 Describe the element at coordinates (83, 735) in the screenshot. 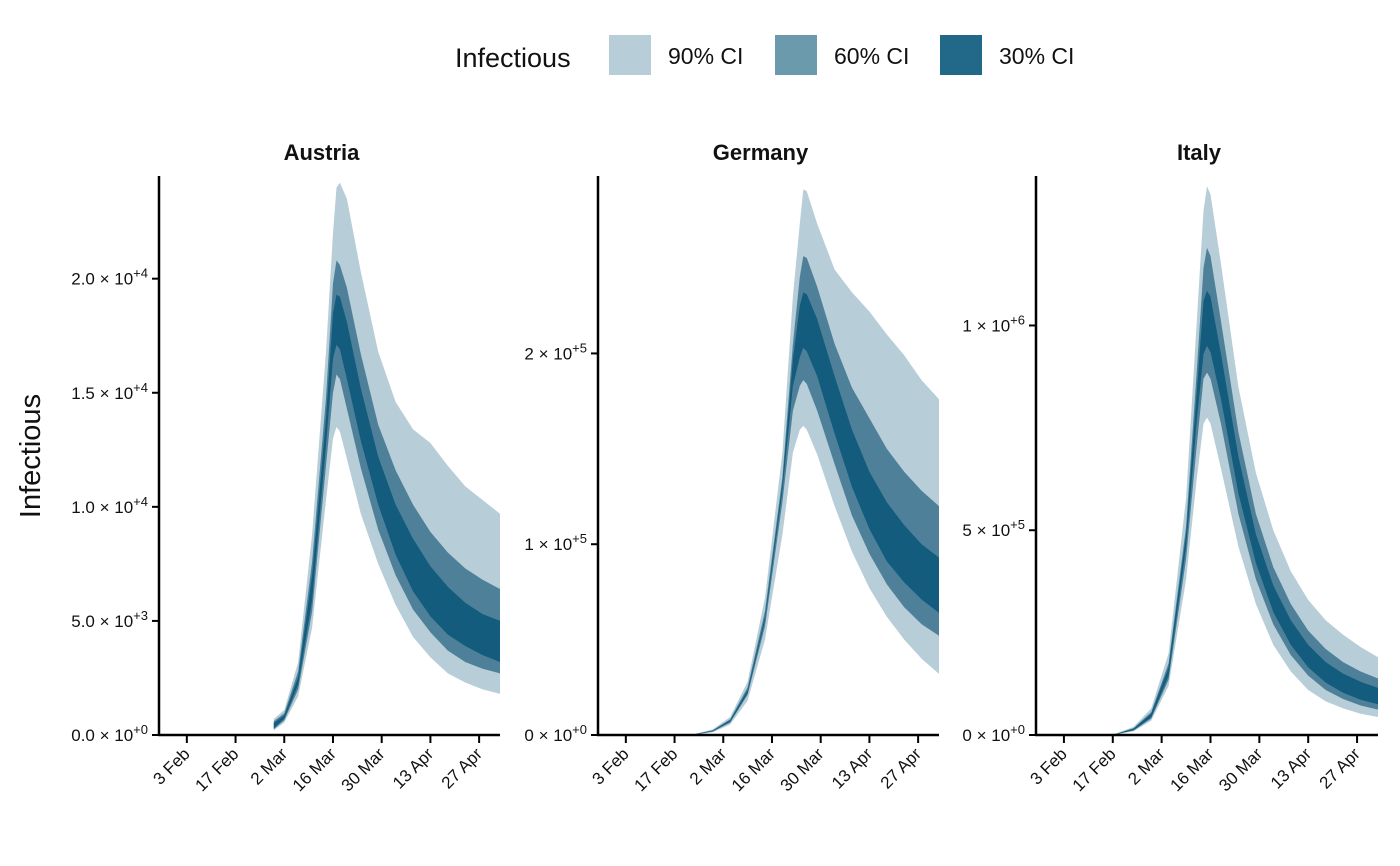

I see `y-tick-mantissa: 0.0` at that location.